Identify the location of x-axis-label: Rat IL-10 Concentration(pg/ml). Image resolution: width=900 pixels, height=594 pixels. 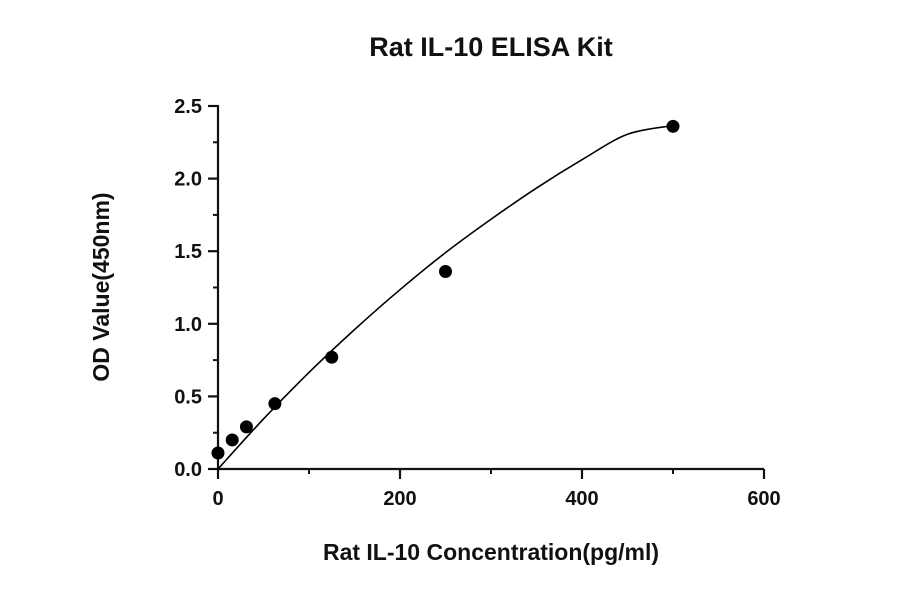
(491, 552).